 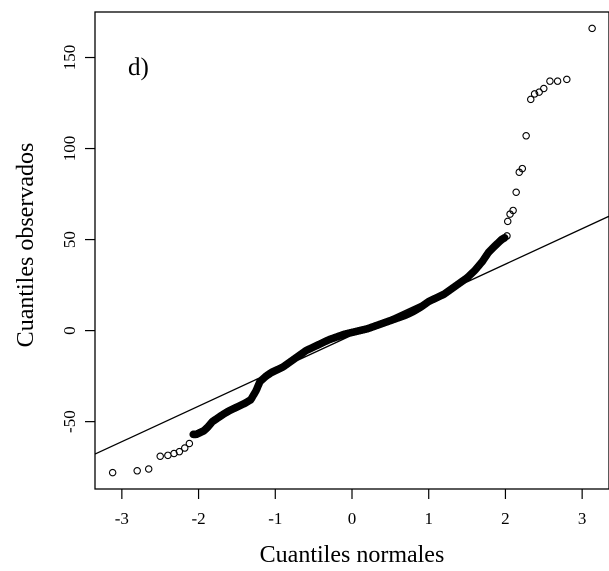 I want to click on x-tick-label: 2, so click(x=505, y=518).